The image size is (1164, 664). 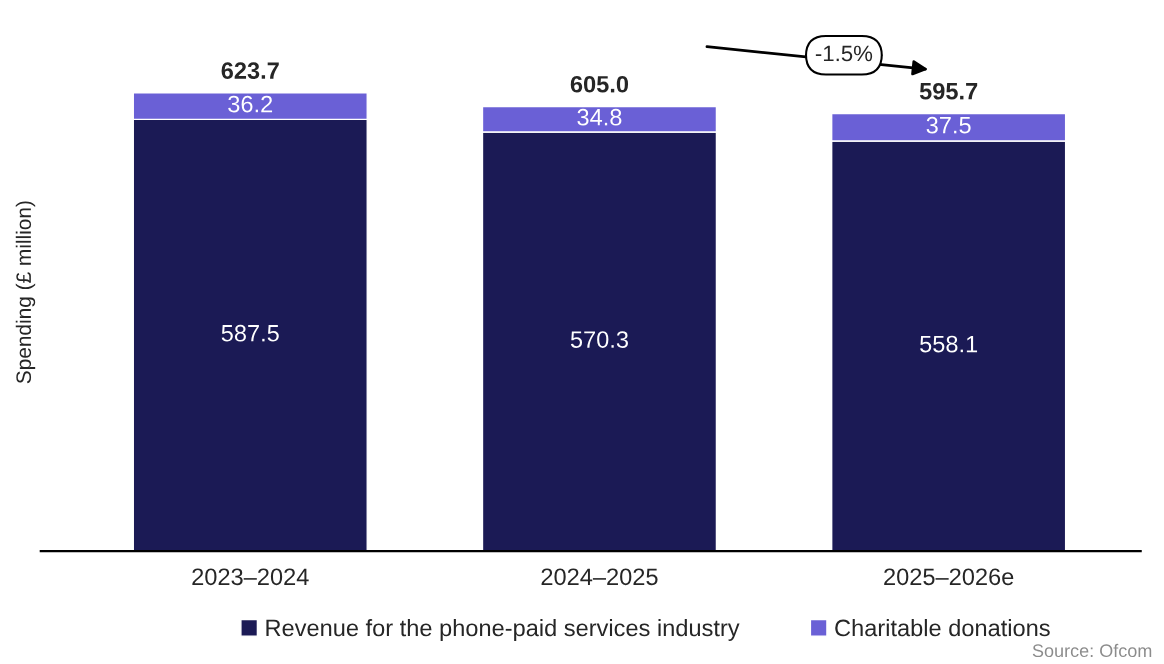 What do you see at coordinates (250, 333) in the screenshot?
I see `data-label: 587.5` at bounding box center [250, 333].